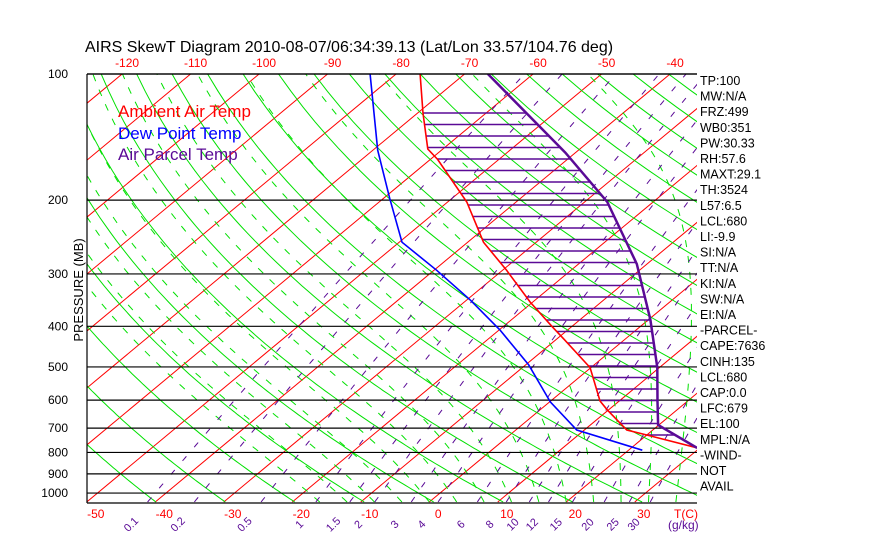 Image resolution: width=870 pixels, height=560 pixels. Describe the element at coordinates (58, 367) in the screenshot. I see `pressure-tick-label: 500` at that location.